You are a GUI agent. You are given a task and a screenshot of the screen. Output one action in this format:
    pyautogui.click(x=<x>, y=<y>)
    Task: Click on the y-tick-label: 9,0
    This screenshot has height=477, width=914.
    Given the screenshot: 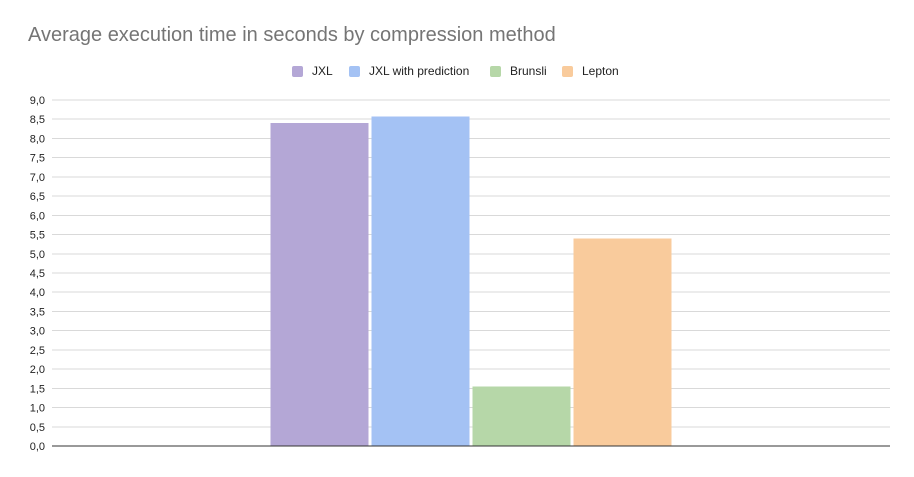 What is the action you would take?
    pyautogui.click(x=37, y=101)
    